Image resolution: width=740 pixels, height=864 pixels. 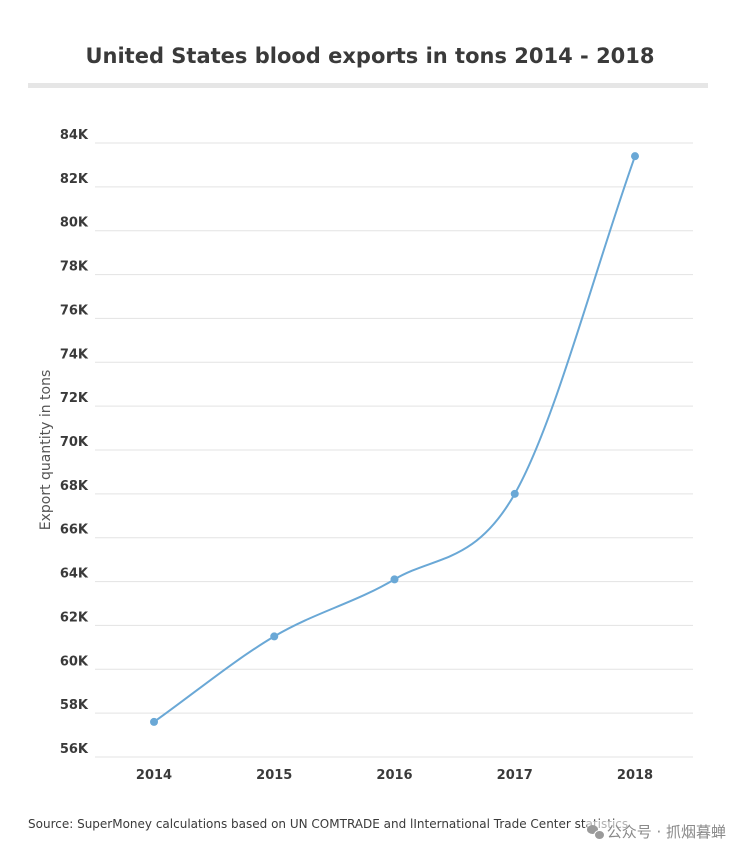 What do you see at coordinates (74, 354) in the screenshot?
I see `y-tick-label: 74K` at bounding box center [74, 354].